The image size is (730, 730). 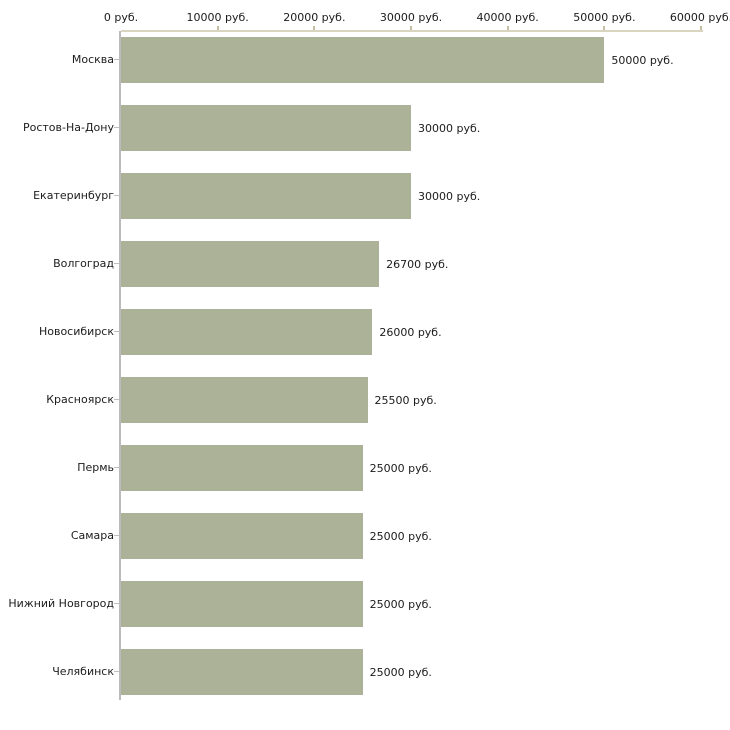 I want to click on category-label: Москва, so click(x=92, y=59).